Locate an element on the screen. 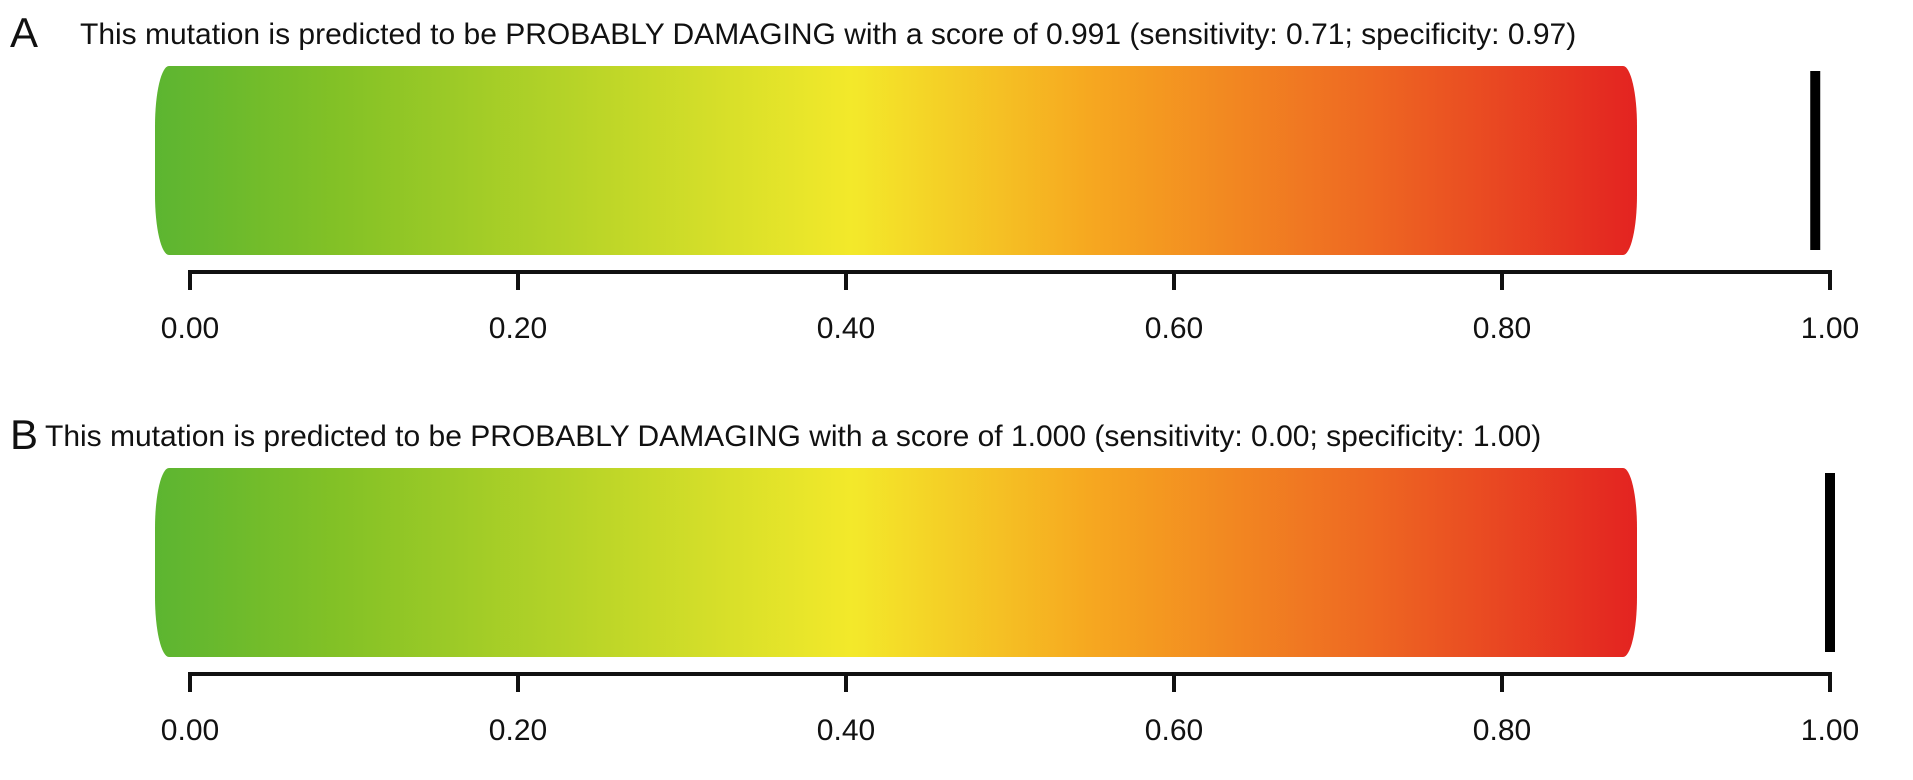  panel-label: A is located at coordinates (24, 32).